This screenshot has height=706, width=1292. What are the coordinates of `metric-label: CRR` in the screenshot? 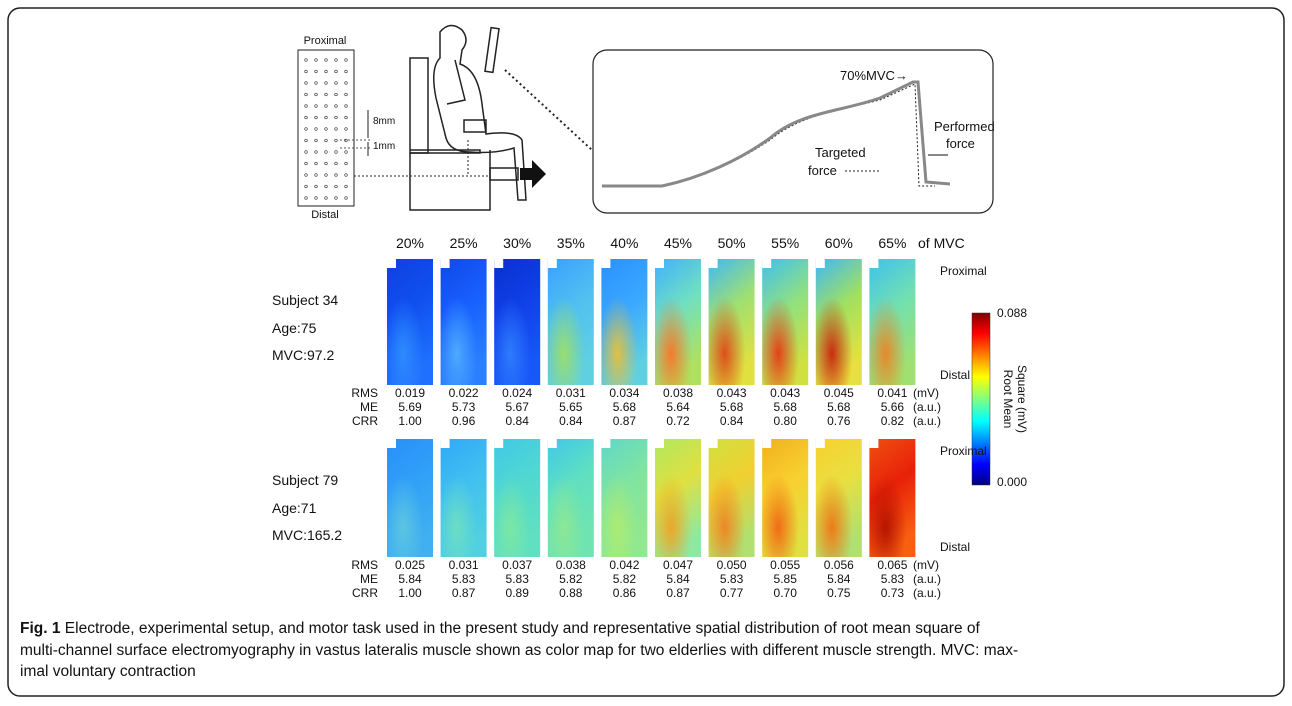 It's located at (365, 421).